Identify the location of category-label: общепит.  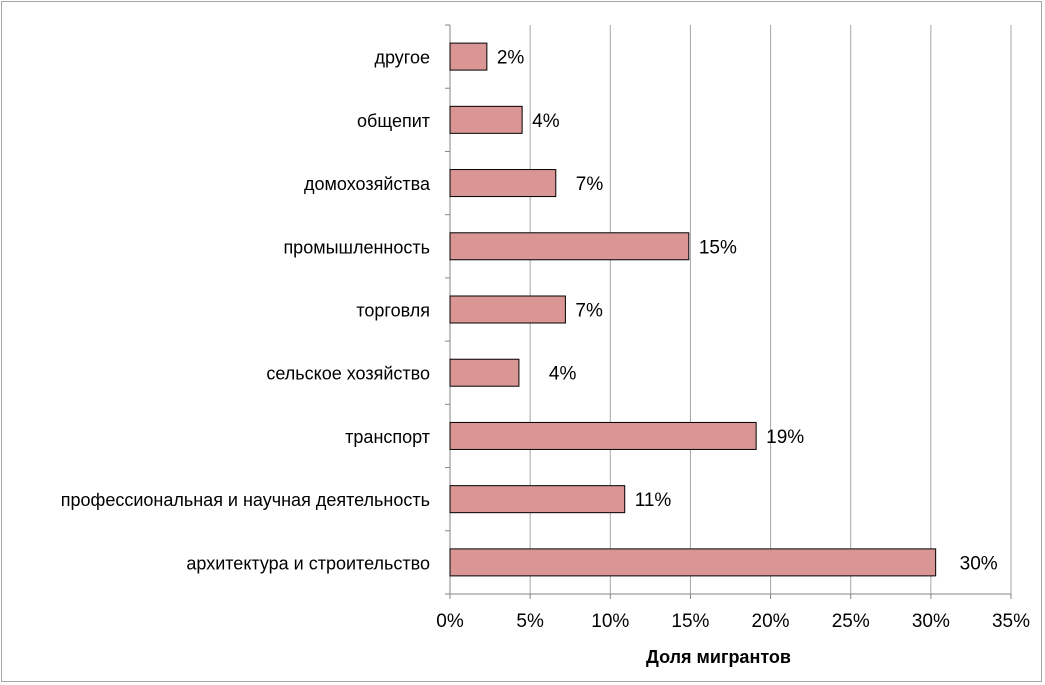
(393, 121).